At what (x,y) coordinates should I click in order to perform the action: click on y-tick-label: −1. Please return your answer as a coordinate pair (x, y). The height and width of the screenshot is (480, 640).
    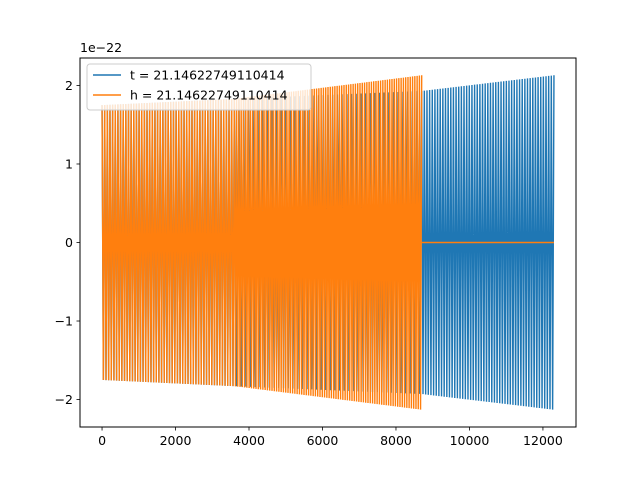
    Looking at the image, I should click on (64, 321).